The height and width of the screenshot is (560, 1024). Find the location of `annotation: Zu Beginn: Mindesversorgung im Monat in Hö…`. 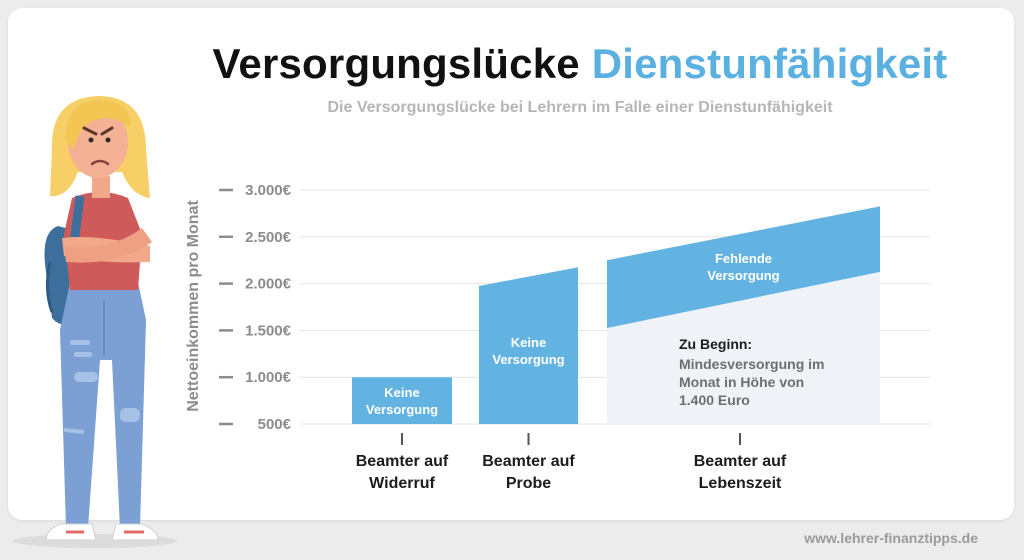

annotation: Zu Beginn: Mindesversorgung im Monat in Hö… is located at coordinates (751, 372).